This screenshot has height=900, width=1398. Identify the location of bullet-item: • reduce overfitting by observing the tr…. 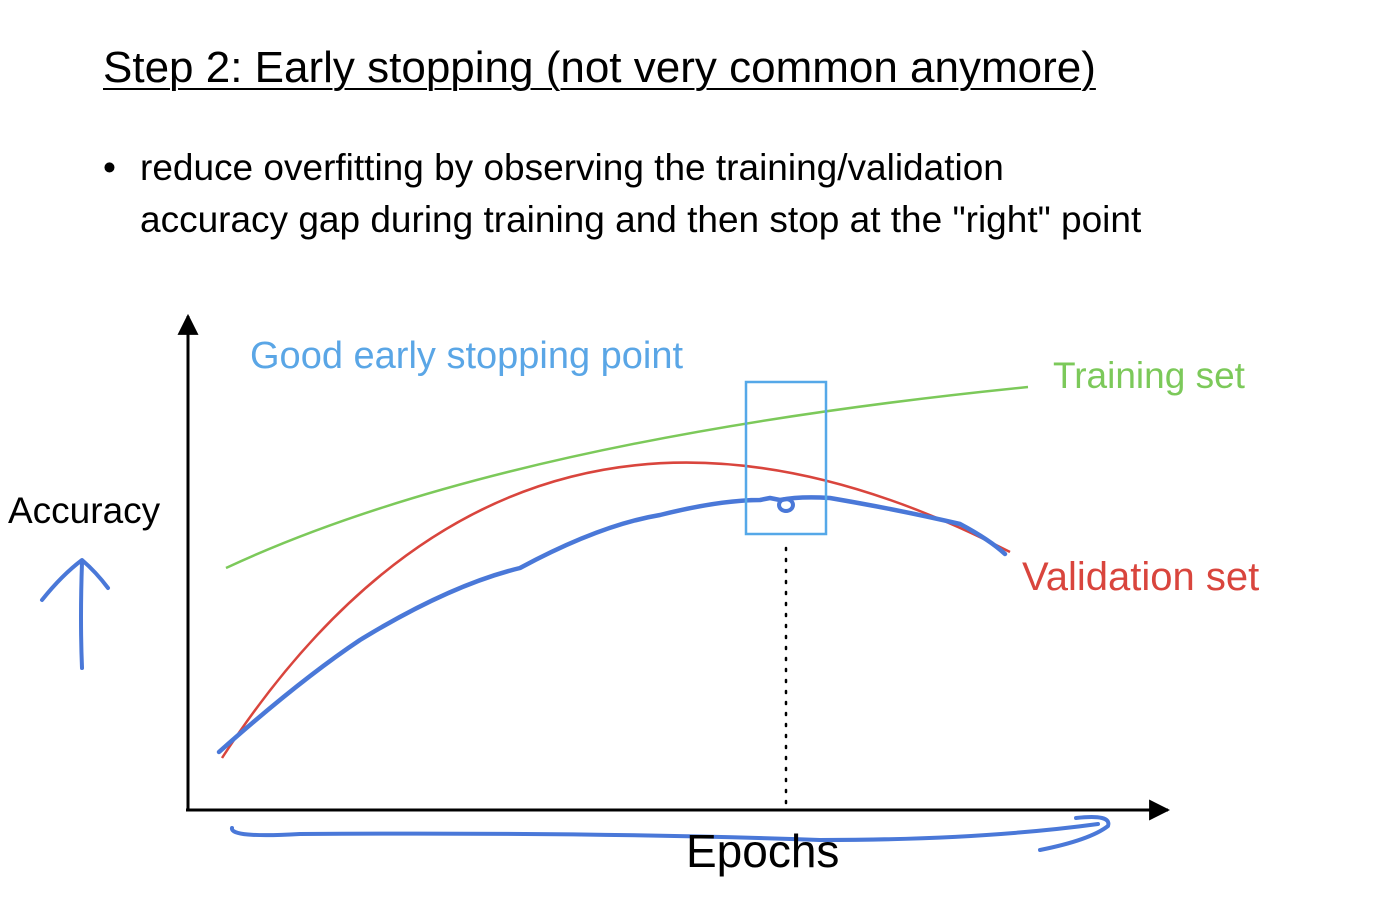
(733, 194).